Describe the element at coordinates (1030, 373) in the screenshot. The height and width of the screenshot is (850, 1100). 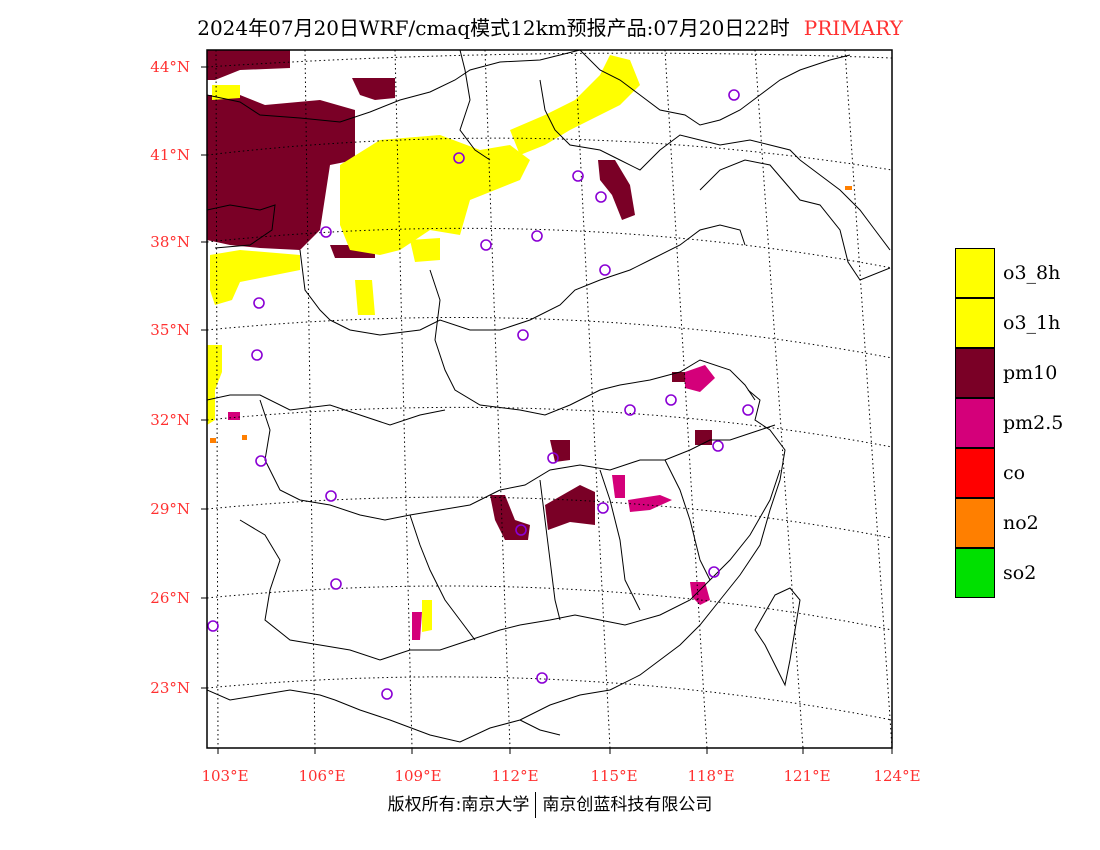
I see `legend-label: pm10` at that location.